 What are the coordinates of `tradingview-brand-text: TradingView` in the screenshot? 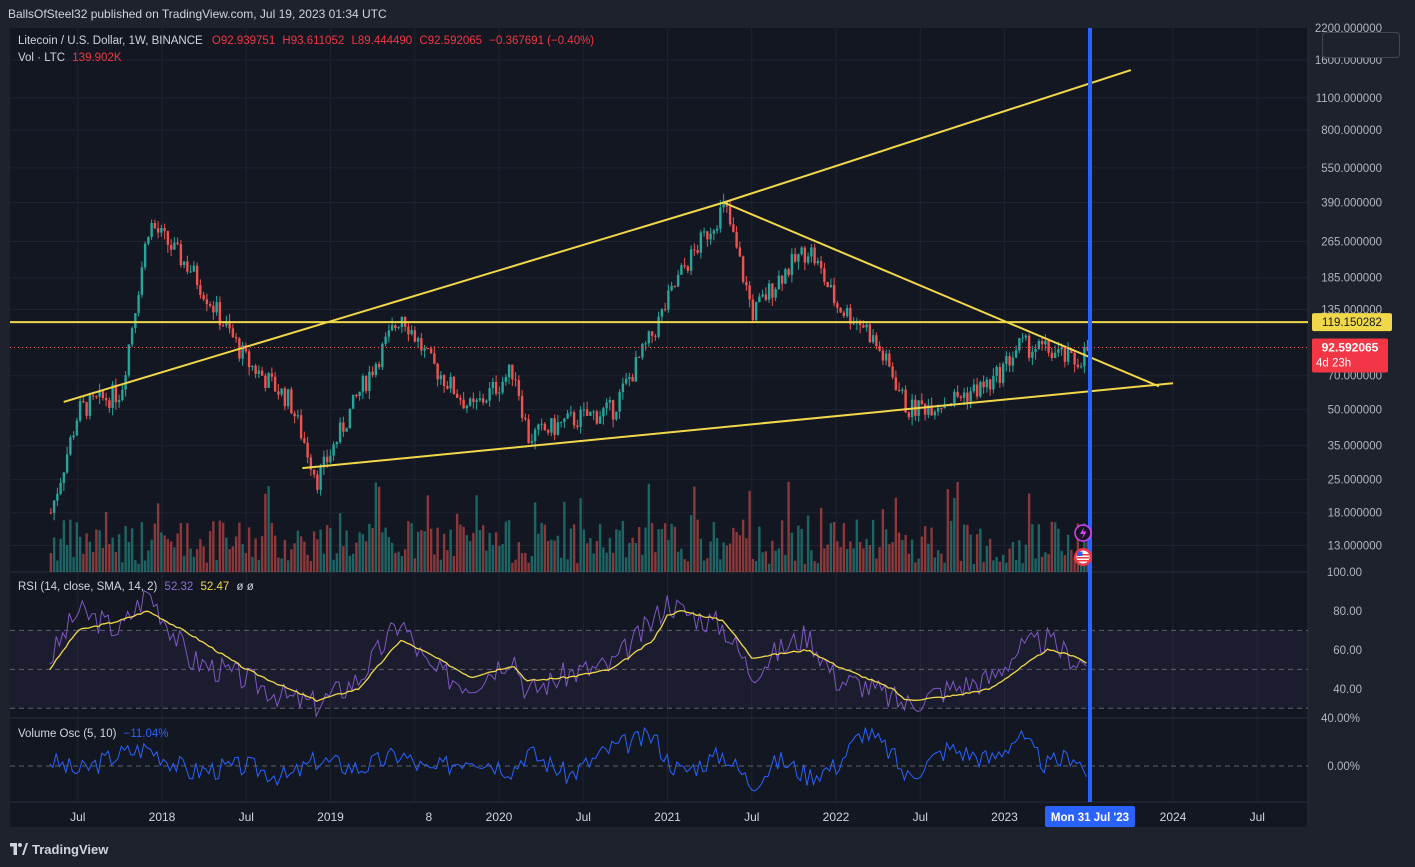 It's located at (70, 849).